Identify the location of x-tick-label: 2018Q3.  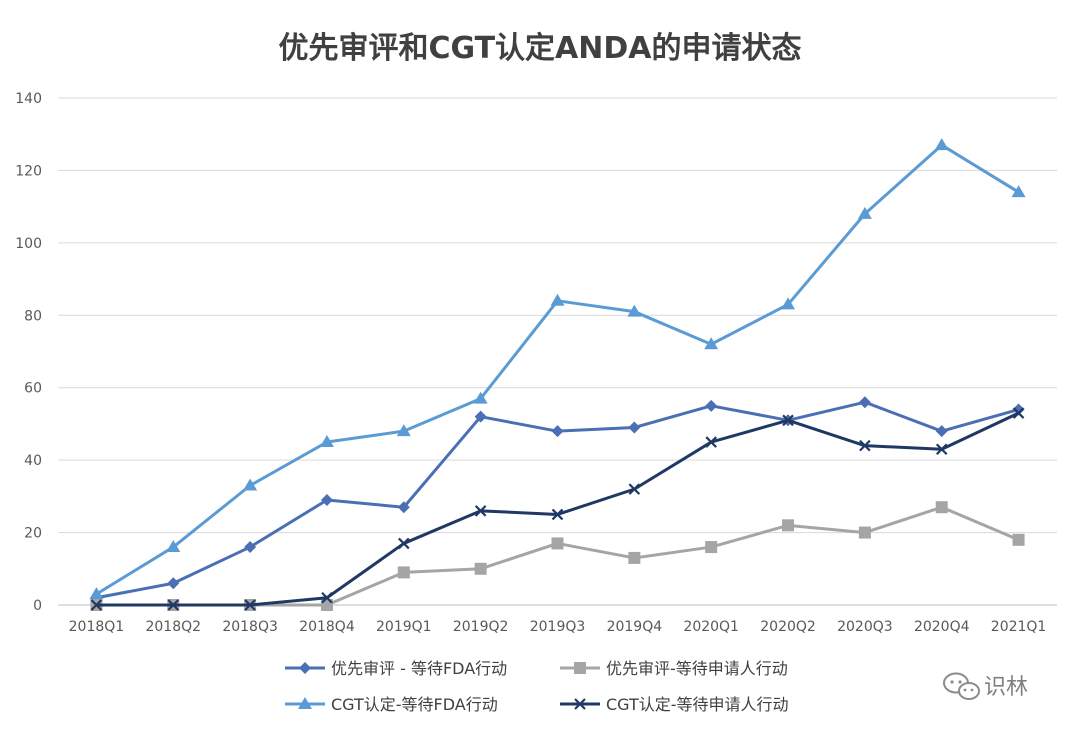
(250, 627).